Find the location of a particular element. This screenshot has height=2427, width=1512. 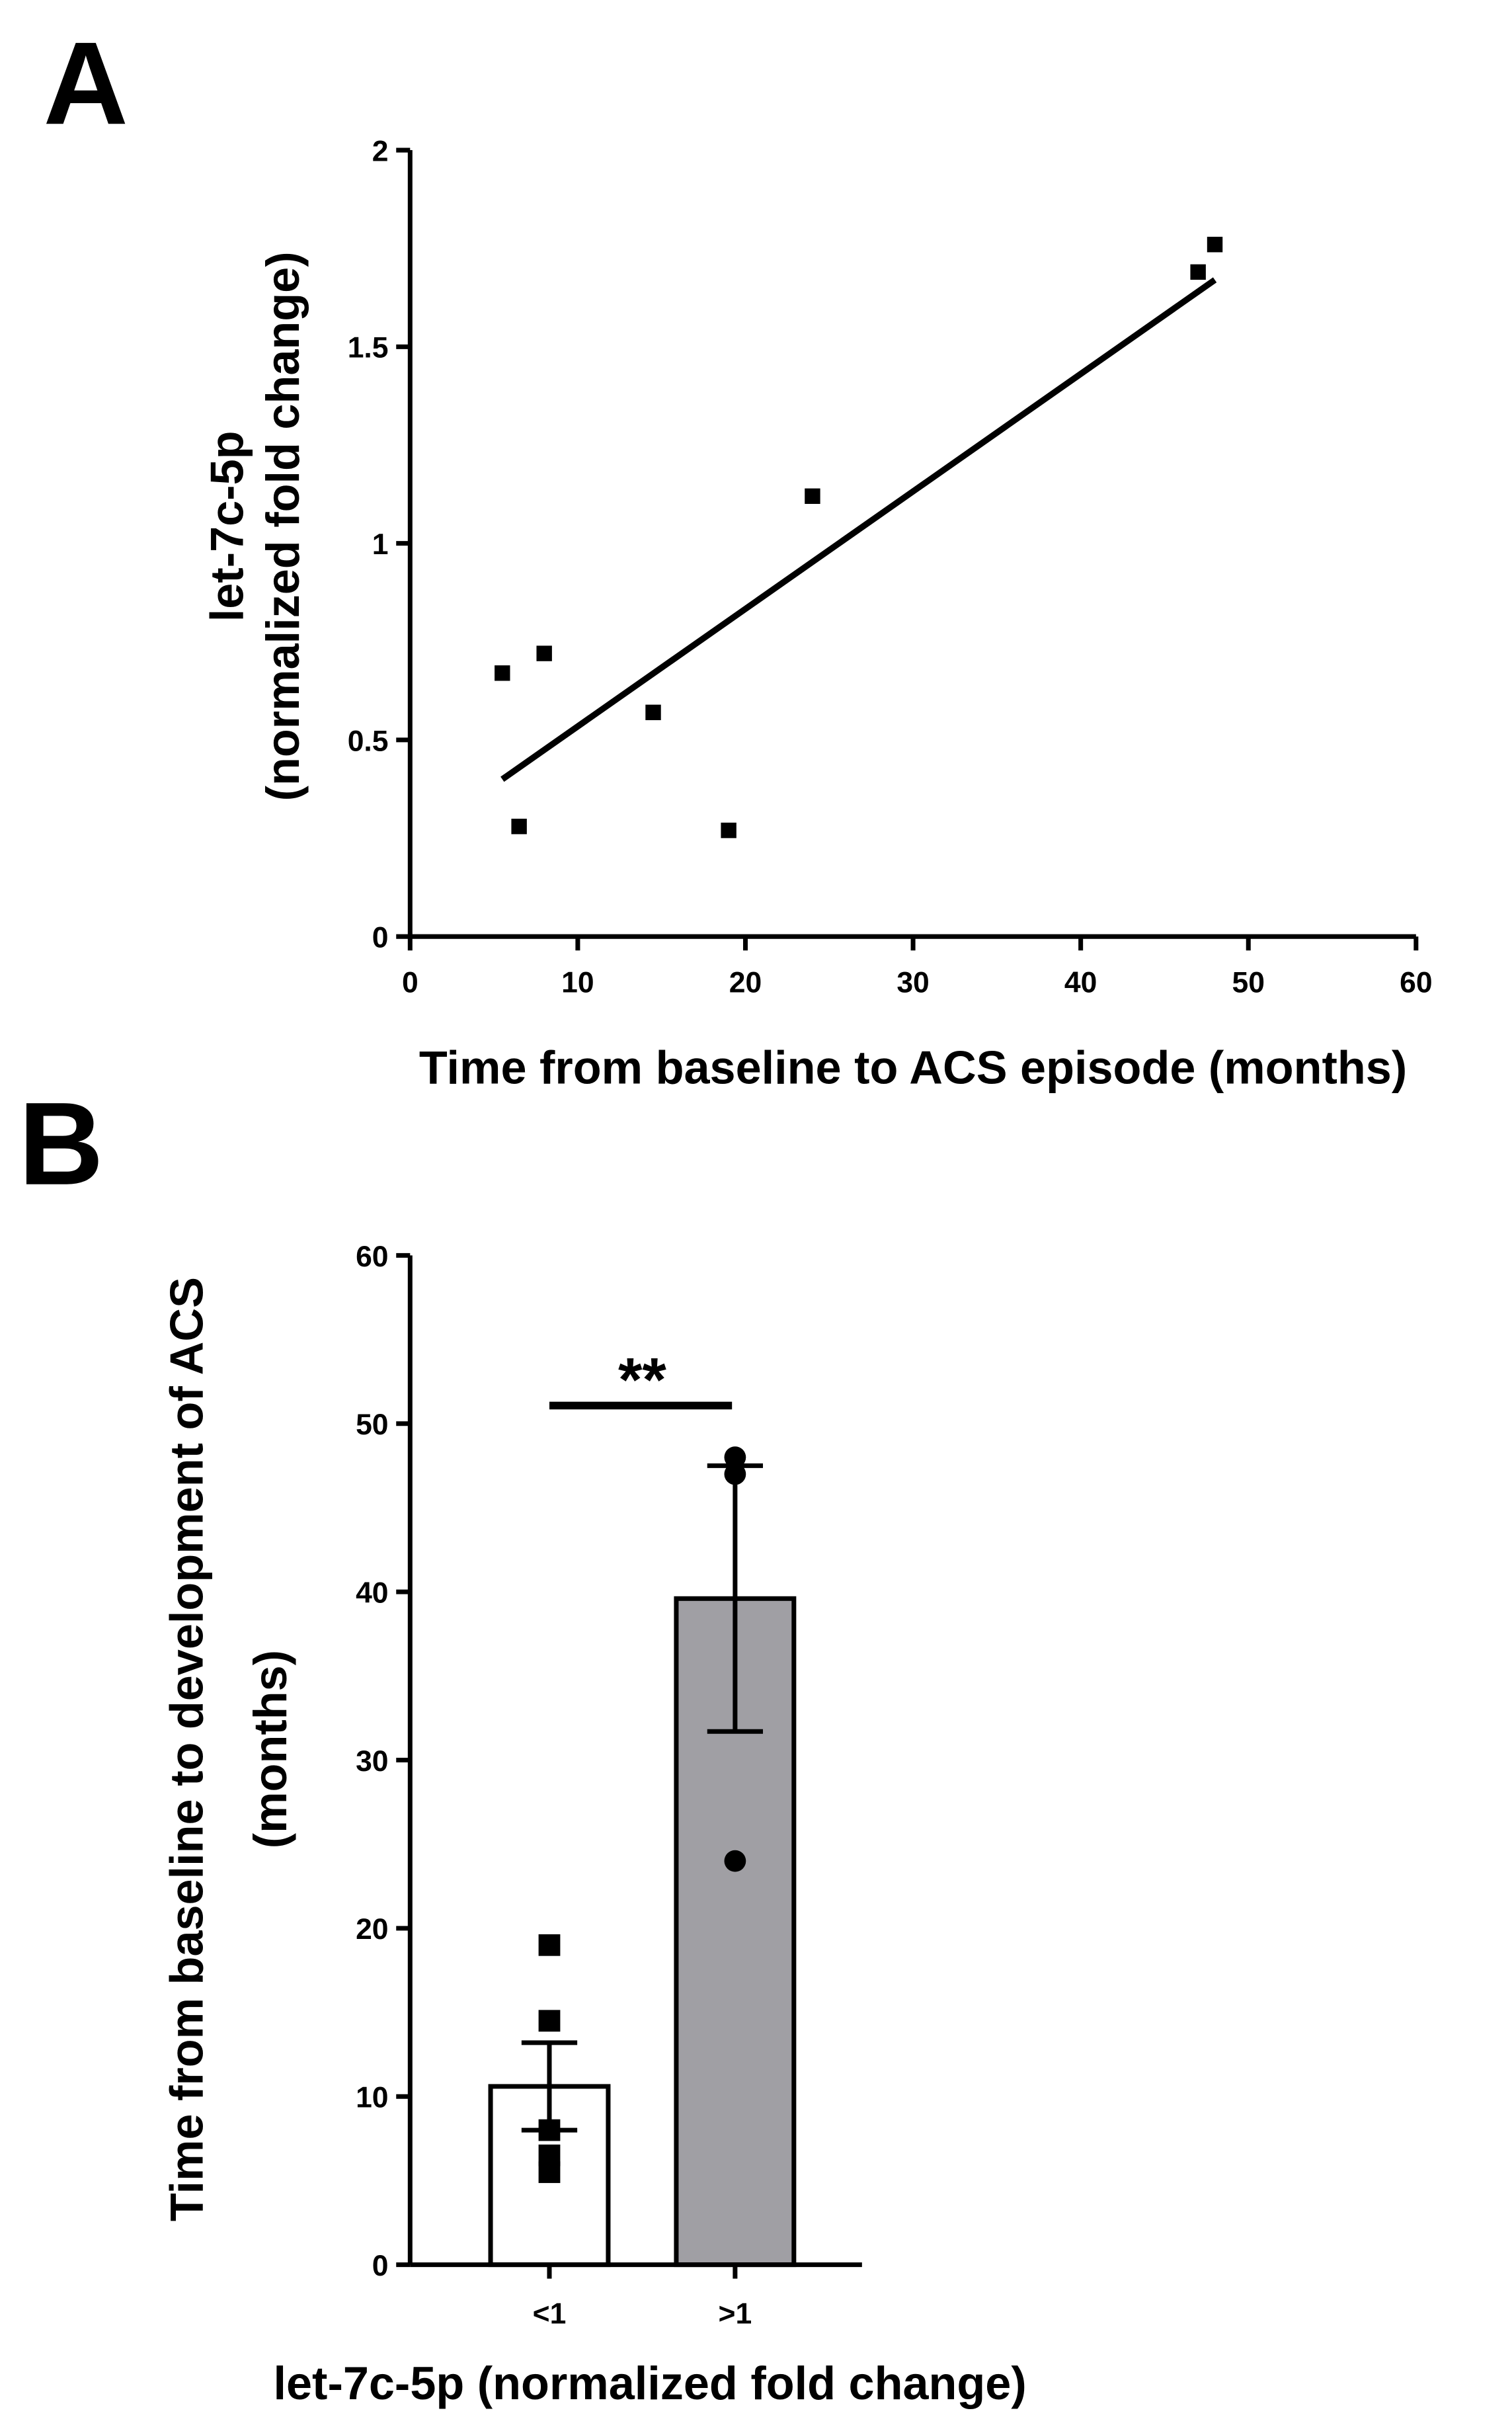

y-axis-title-line: (normalized fold change) is located at coordinates (283, 526).